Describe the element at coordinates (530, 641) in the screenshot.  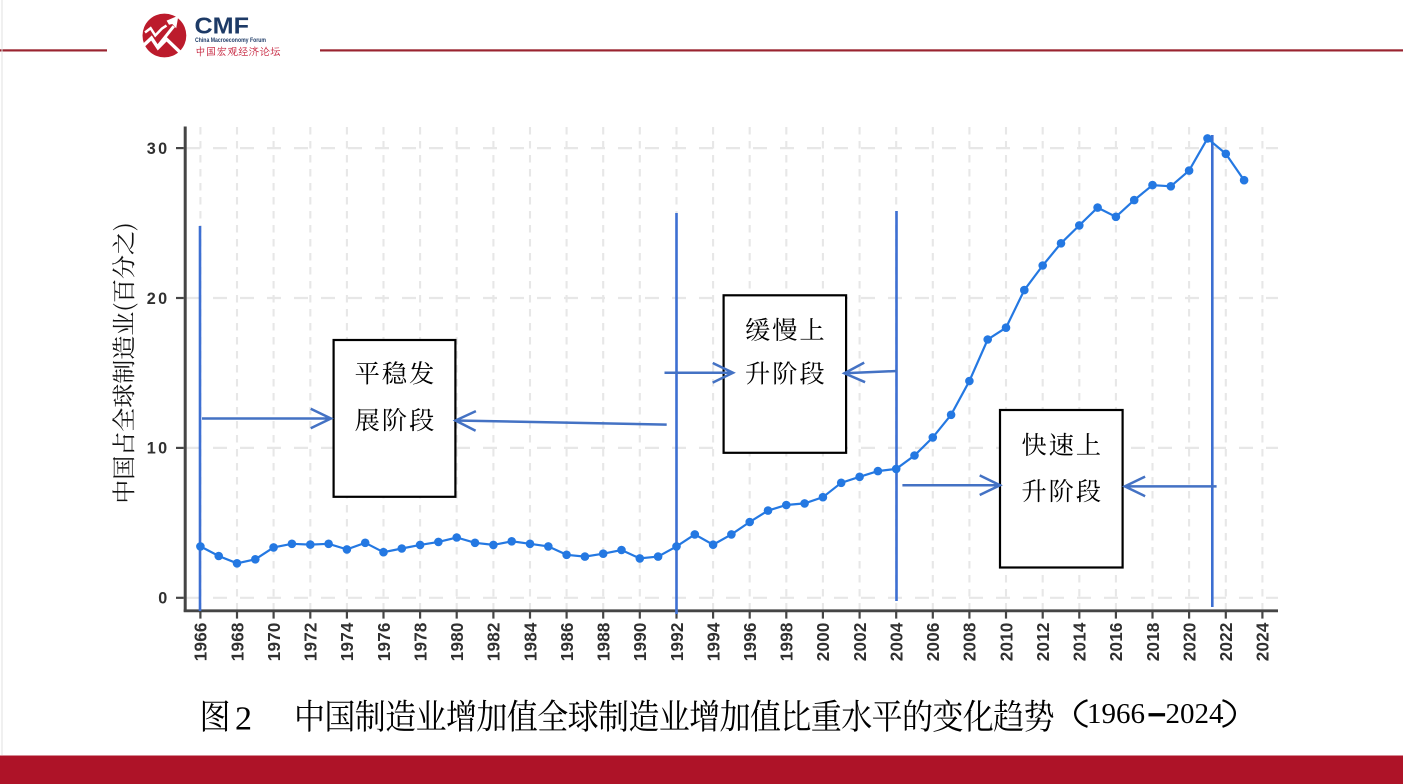
I see `svg-text: 1984` at that location.